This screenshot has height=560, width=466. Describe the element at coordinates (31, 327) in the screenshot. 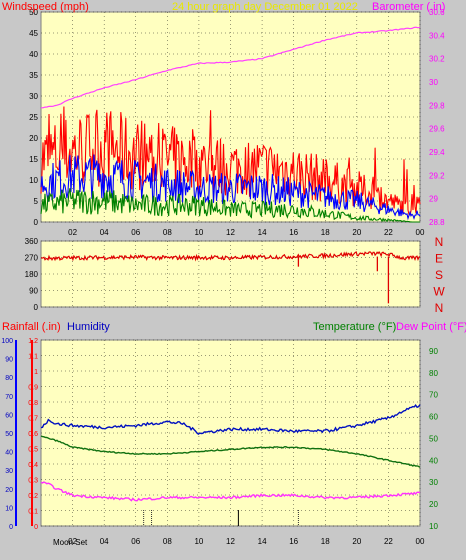

I see `rainfall-axis-title: Rainfall (.in)` at that location.